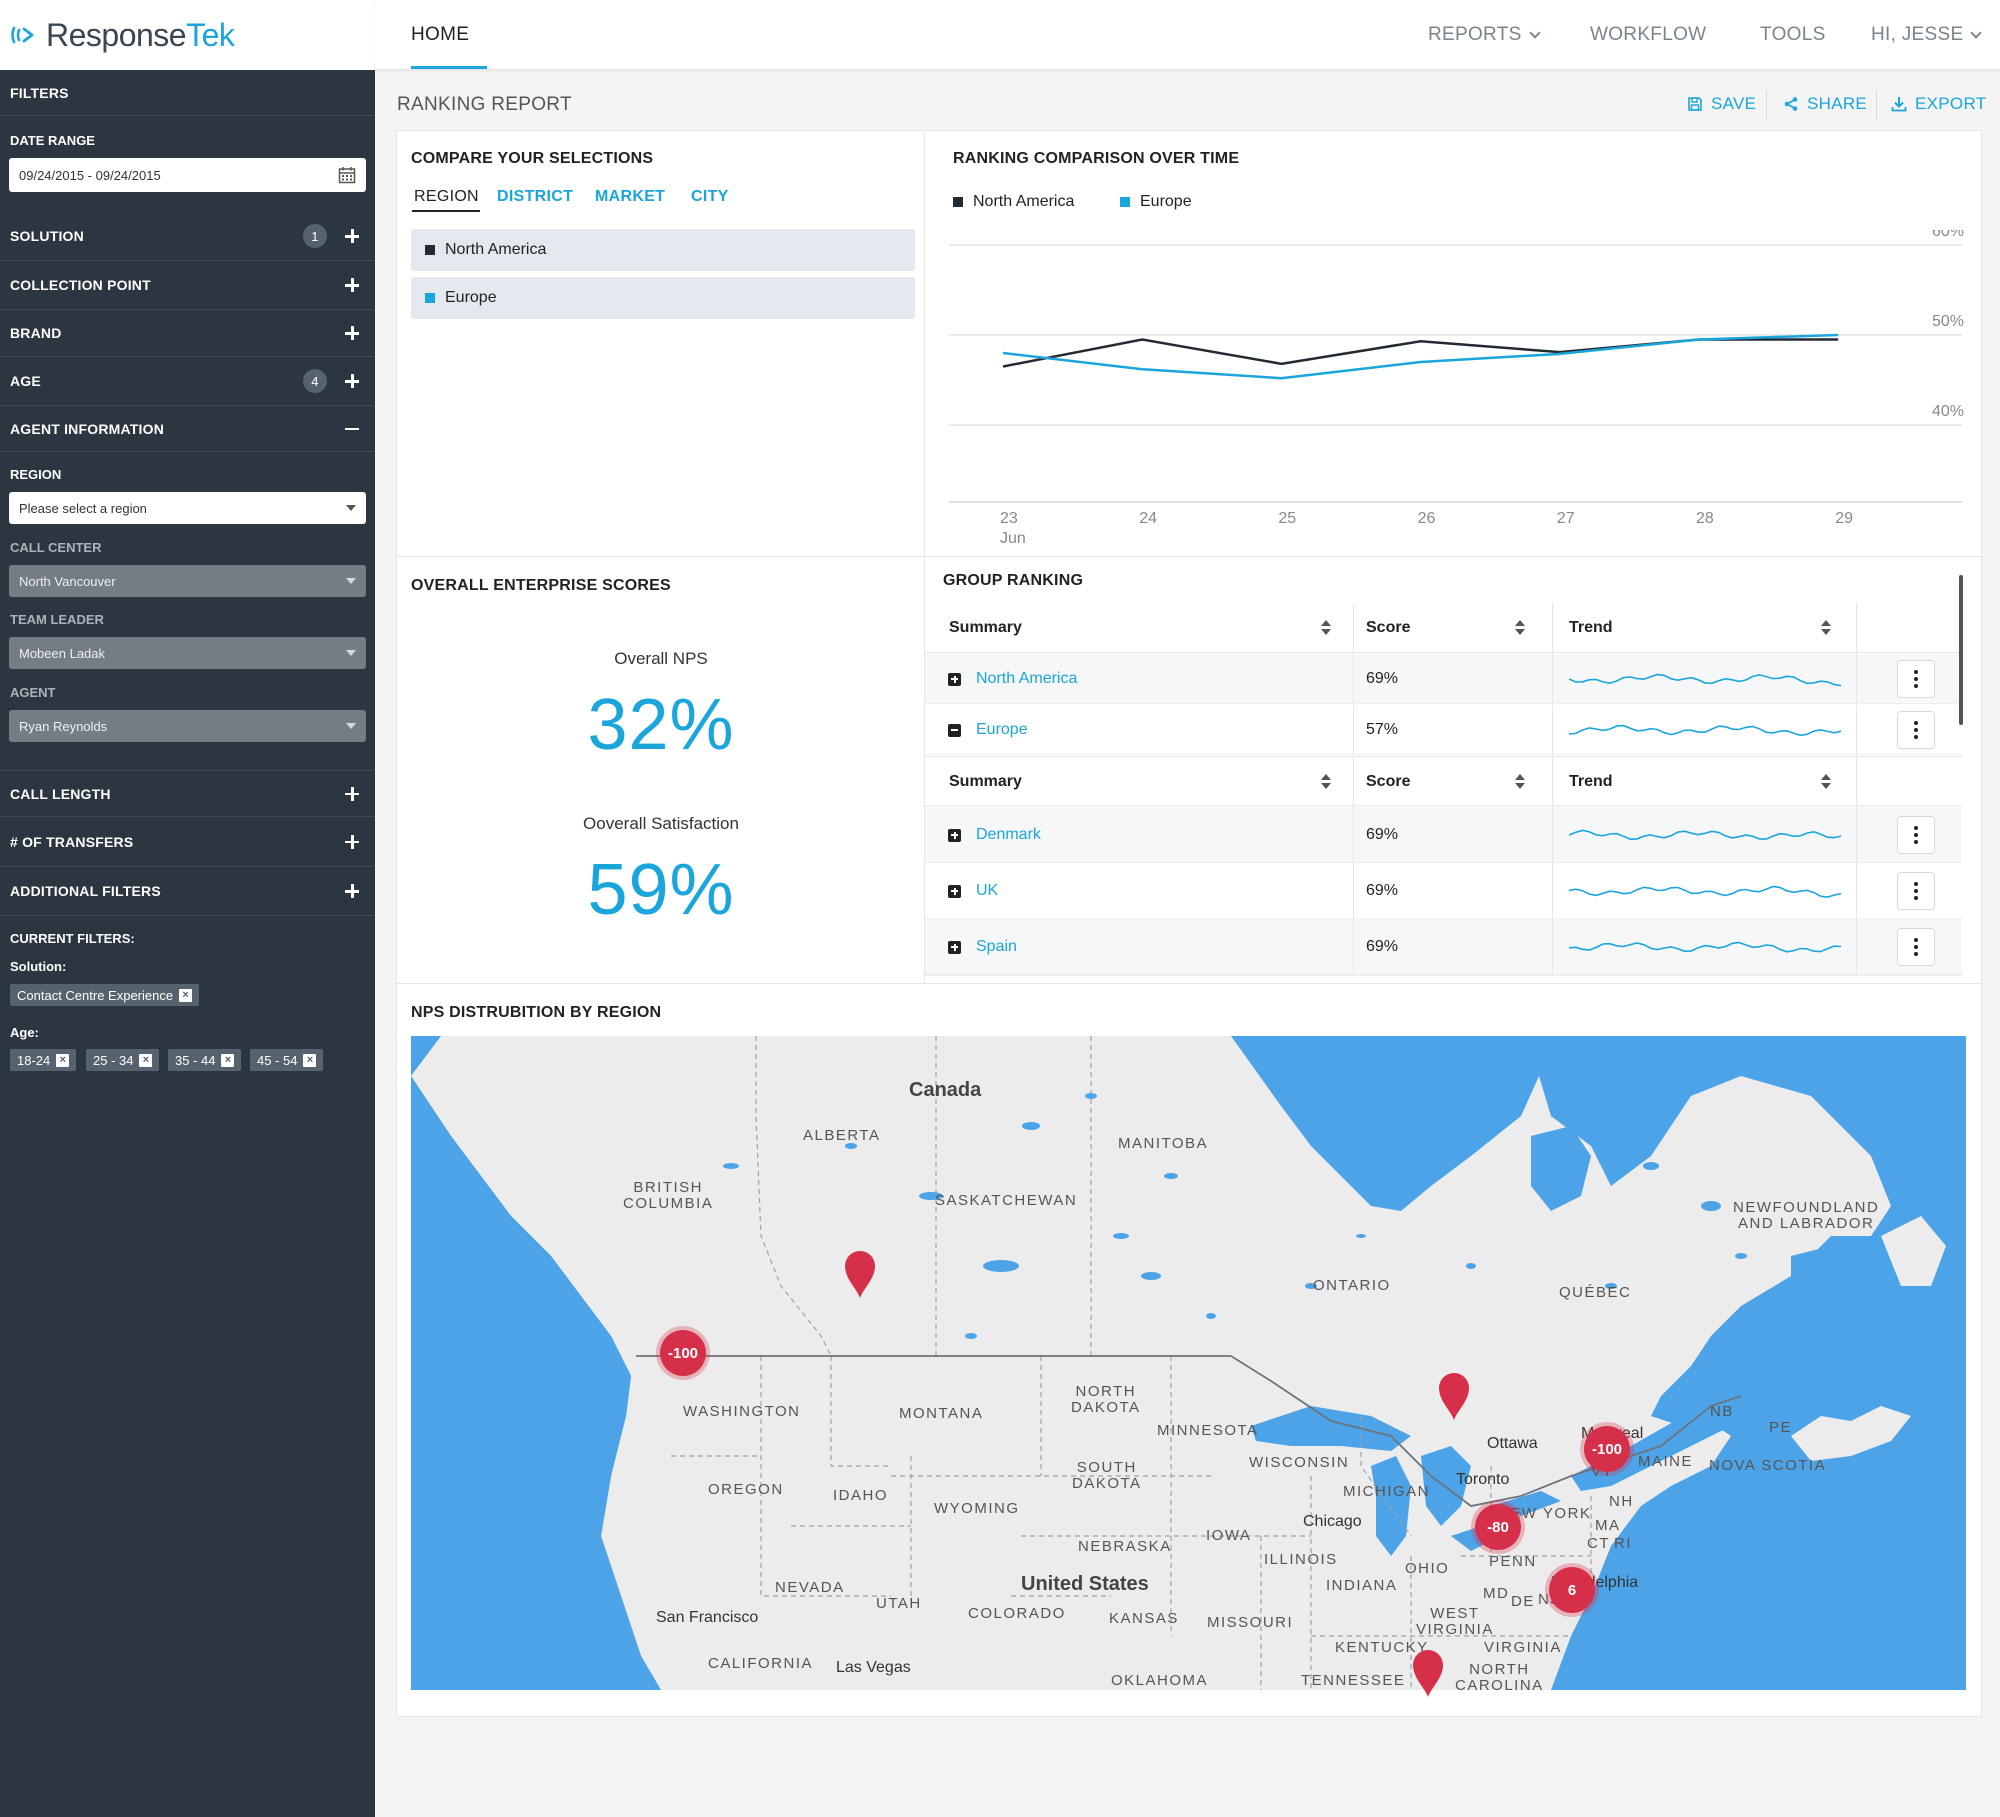 The width and height of the screenshot is (2000, 1817). I want to click on filter-chip-age: 35 - 44 ×, so click(205, 1060).